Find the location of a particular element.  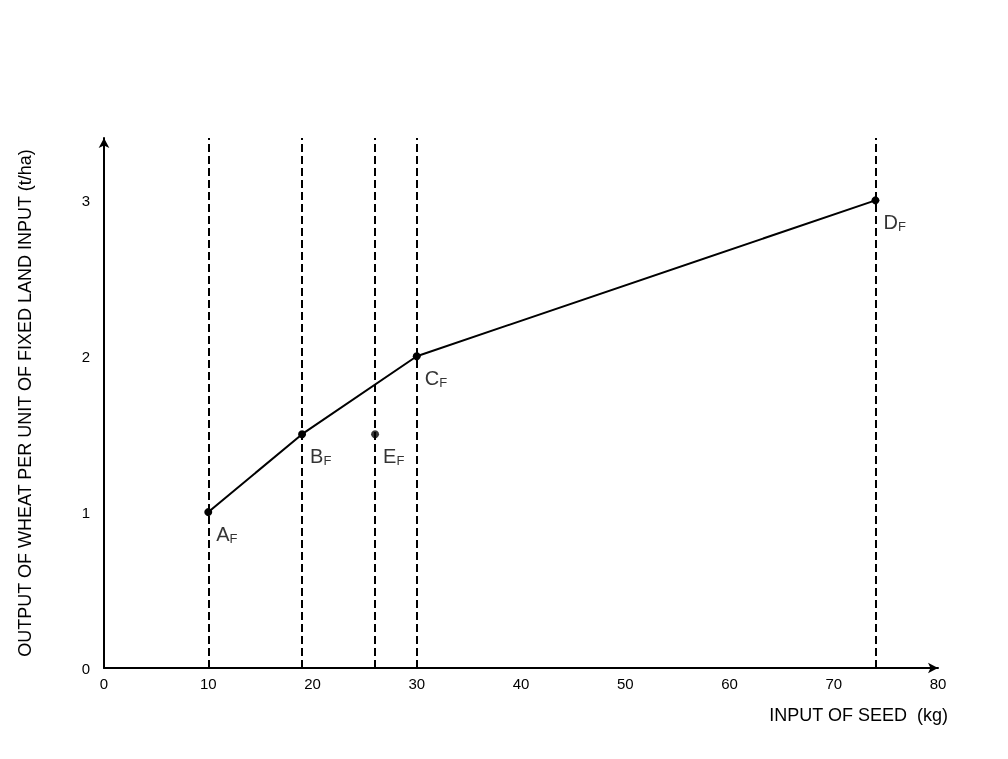

x-tick-label: 30 is located at coordinates (417, 683).